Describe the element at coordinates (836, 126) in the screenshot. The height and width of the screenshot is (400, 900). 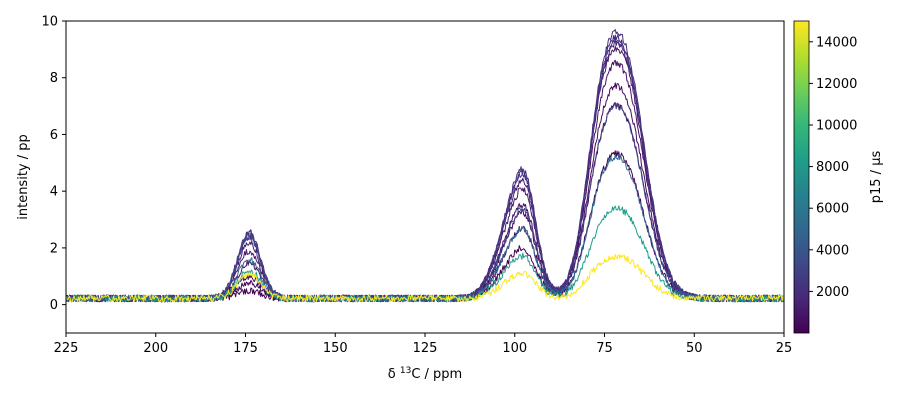
I see `colorbar-tick-label: 10000` at that location.